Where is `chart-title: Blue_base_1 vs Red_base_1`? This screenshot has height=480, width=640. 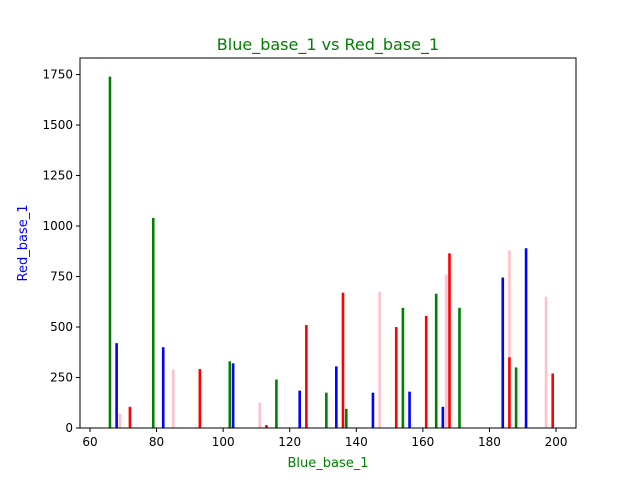
chart-title: Blue_base_1 vs Red_base_1 is located at coordinates (328, 45).